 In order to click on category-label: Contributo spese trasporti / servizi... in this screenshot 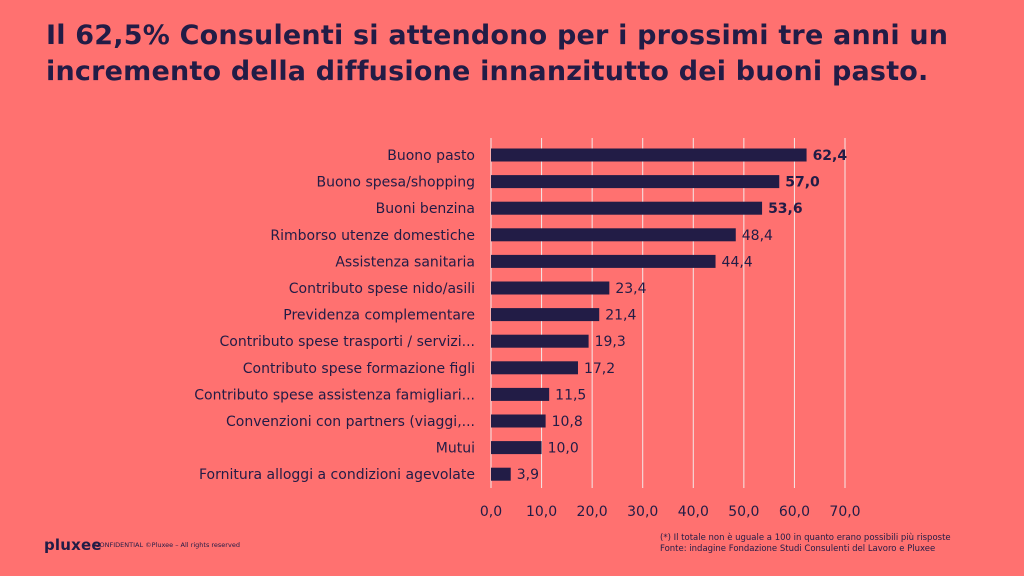, I will do `click(347, 342)`.